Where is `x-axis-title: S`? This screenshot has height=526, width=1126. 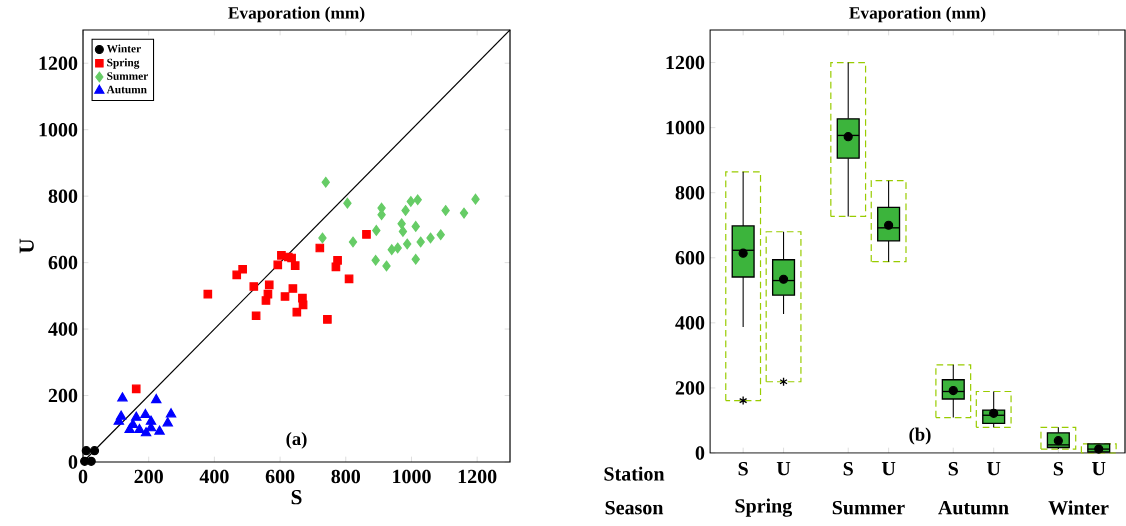
x-axis-title: S is located at coordinates (296, 497).